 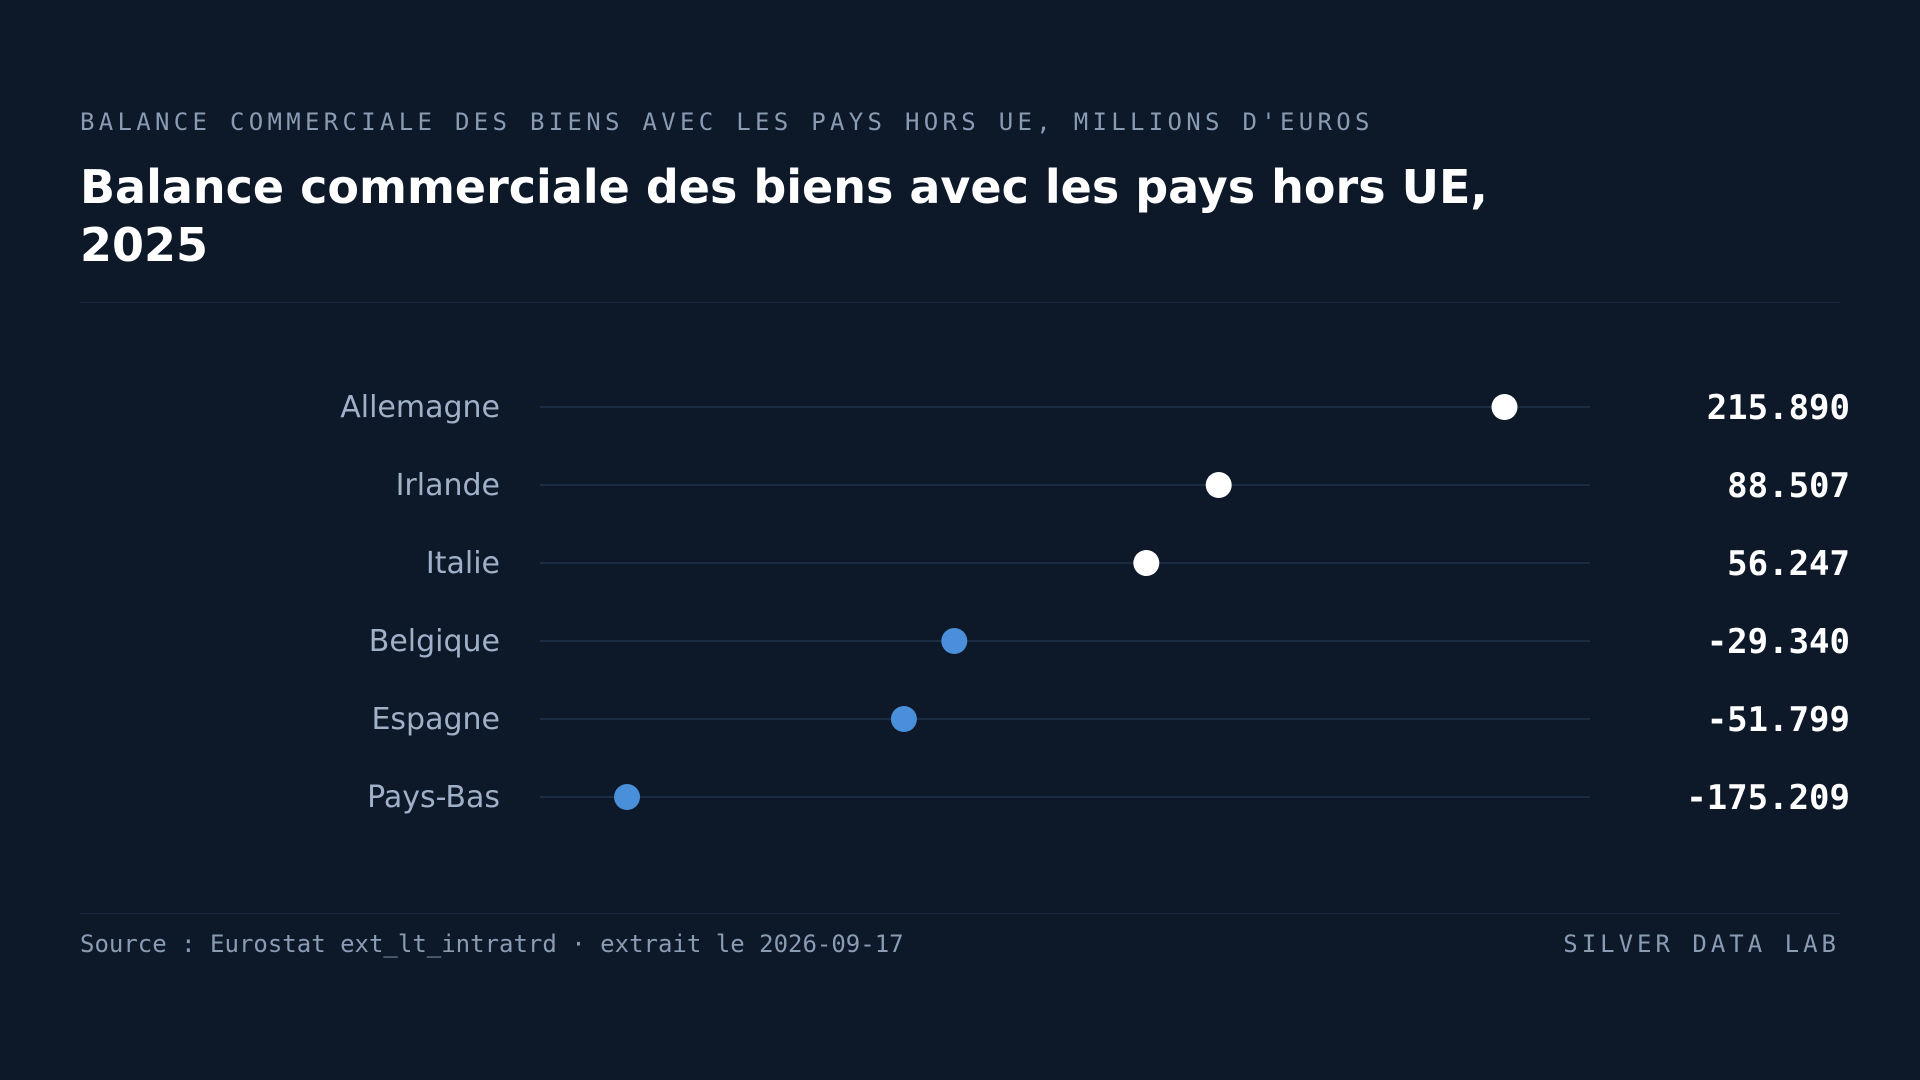 I want to click on row-allemagne: Allemagne 215.890, so click(x=1095, y=408).